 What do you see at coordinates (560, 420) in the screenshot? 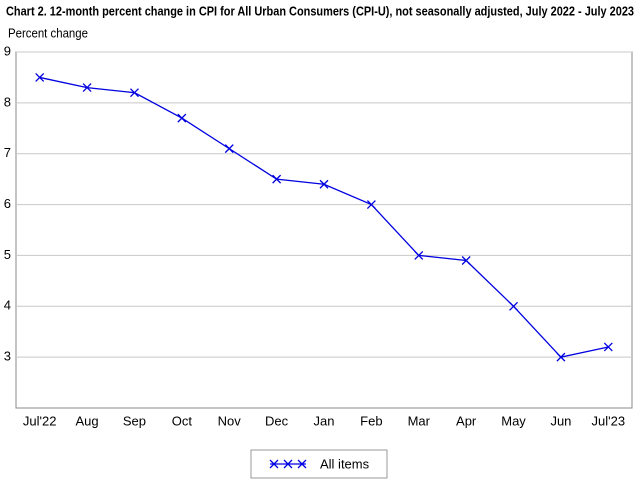
I see `x-tick-label: Jun` at bounding box center [560, 420].